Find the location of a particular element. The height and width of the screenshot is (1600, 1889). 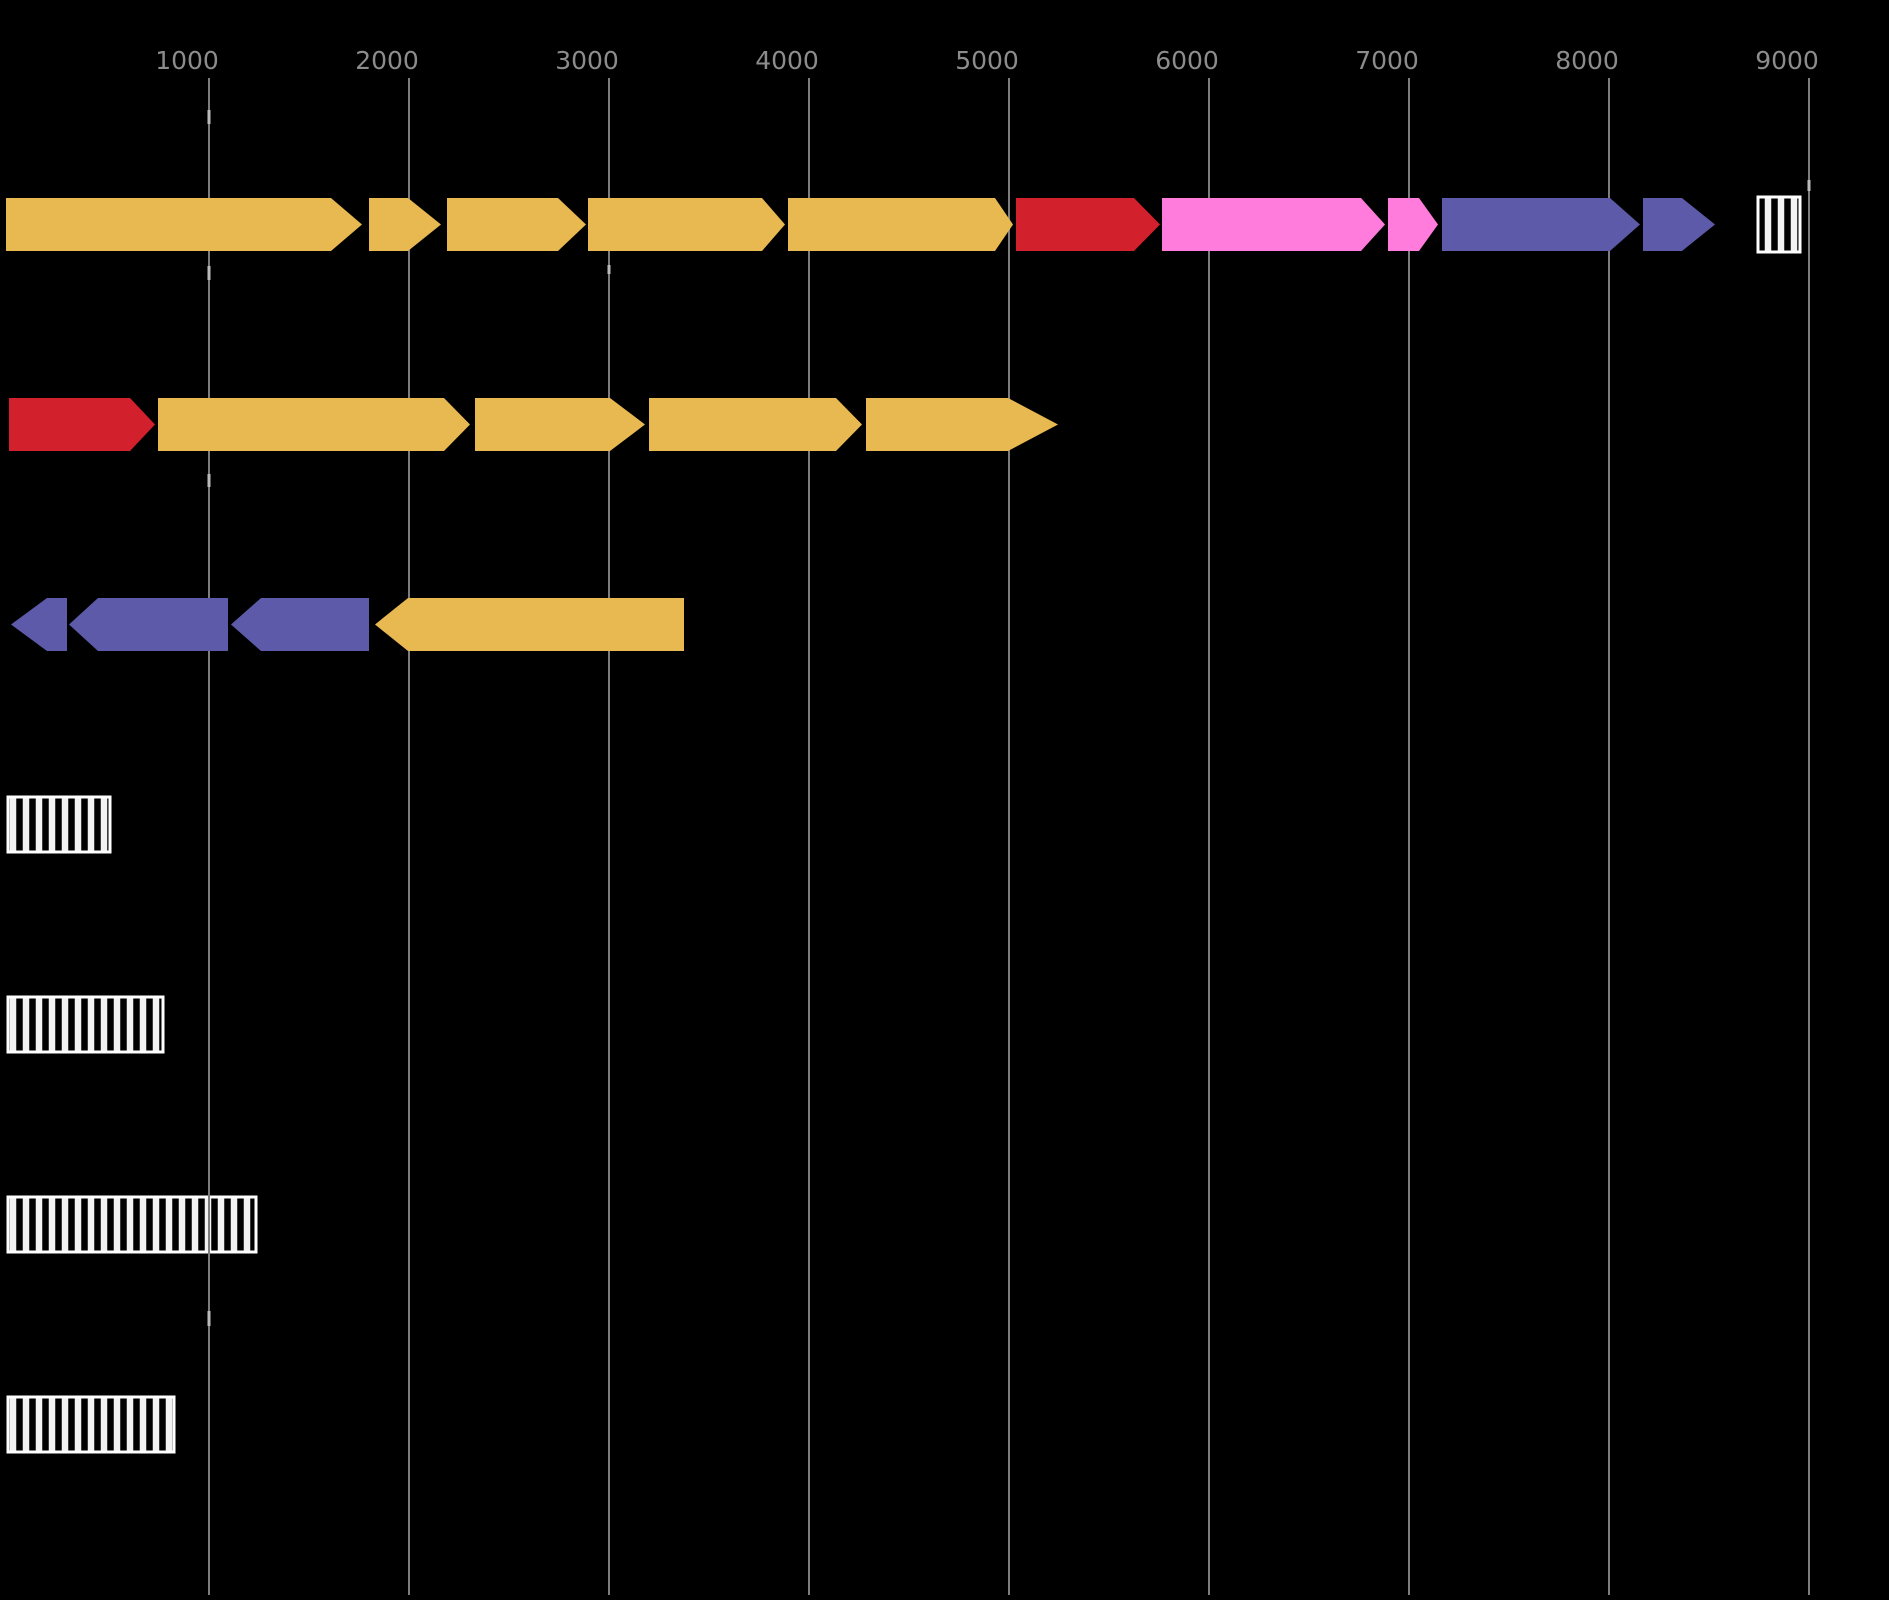

axis-tick-label: 3000 is located at coordinates (587, 60).